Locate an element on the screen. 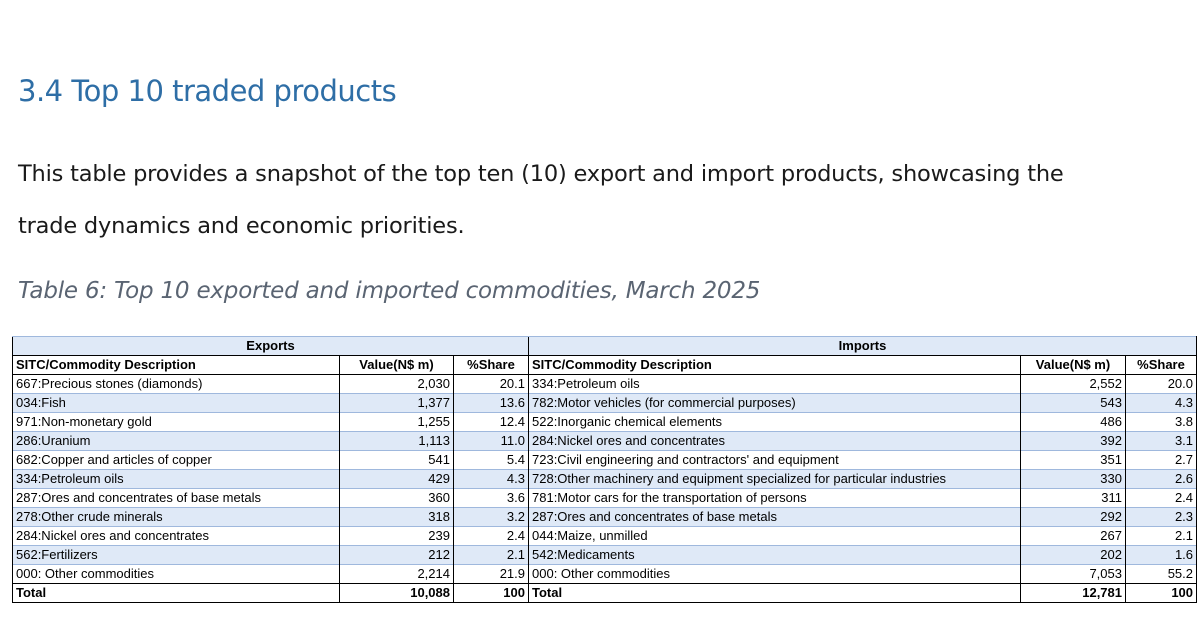  exports-share-cell: 2.4 is located at coordinates (491, 536).